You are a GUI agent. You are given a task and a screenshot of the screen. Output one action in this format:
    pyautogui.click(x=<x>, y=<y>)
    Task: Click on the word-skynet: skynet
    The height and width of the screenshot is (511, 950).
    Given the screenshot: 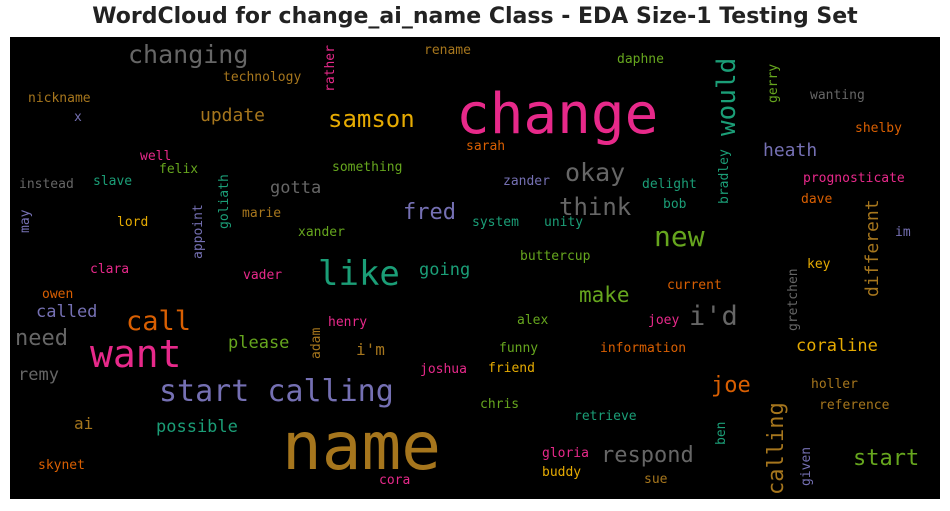 What is the action you would take?
    pyautogui.click(x=61, y=465)
    